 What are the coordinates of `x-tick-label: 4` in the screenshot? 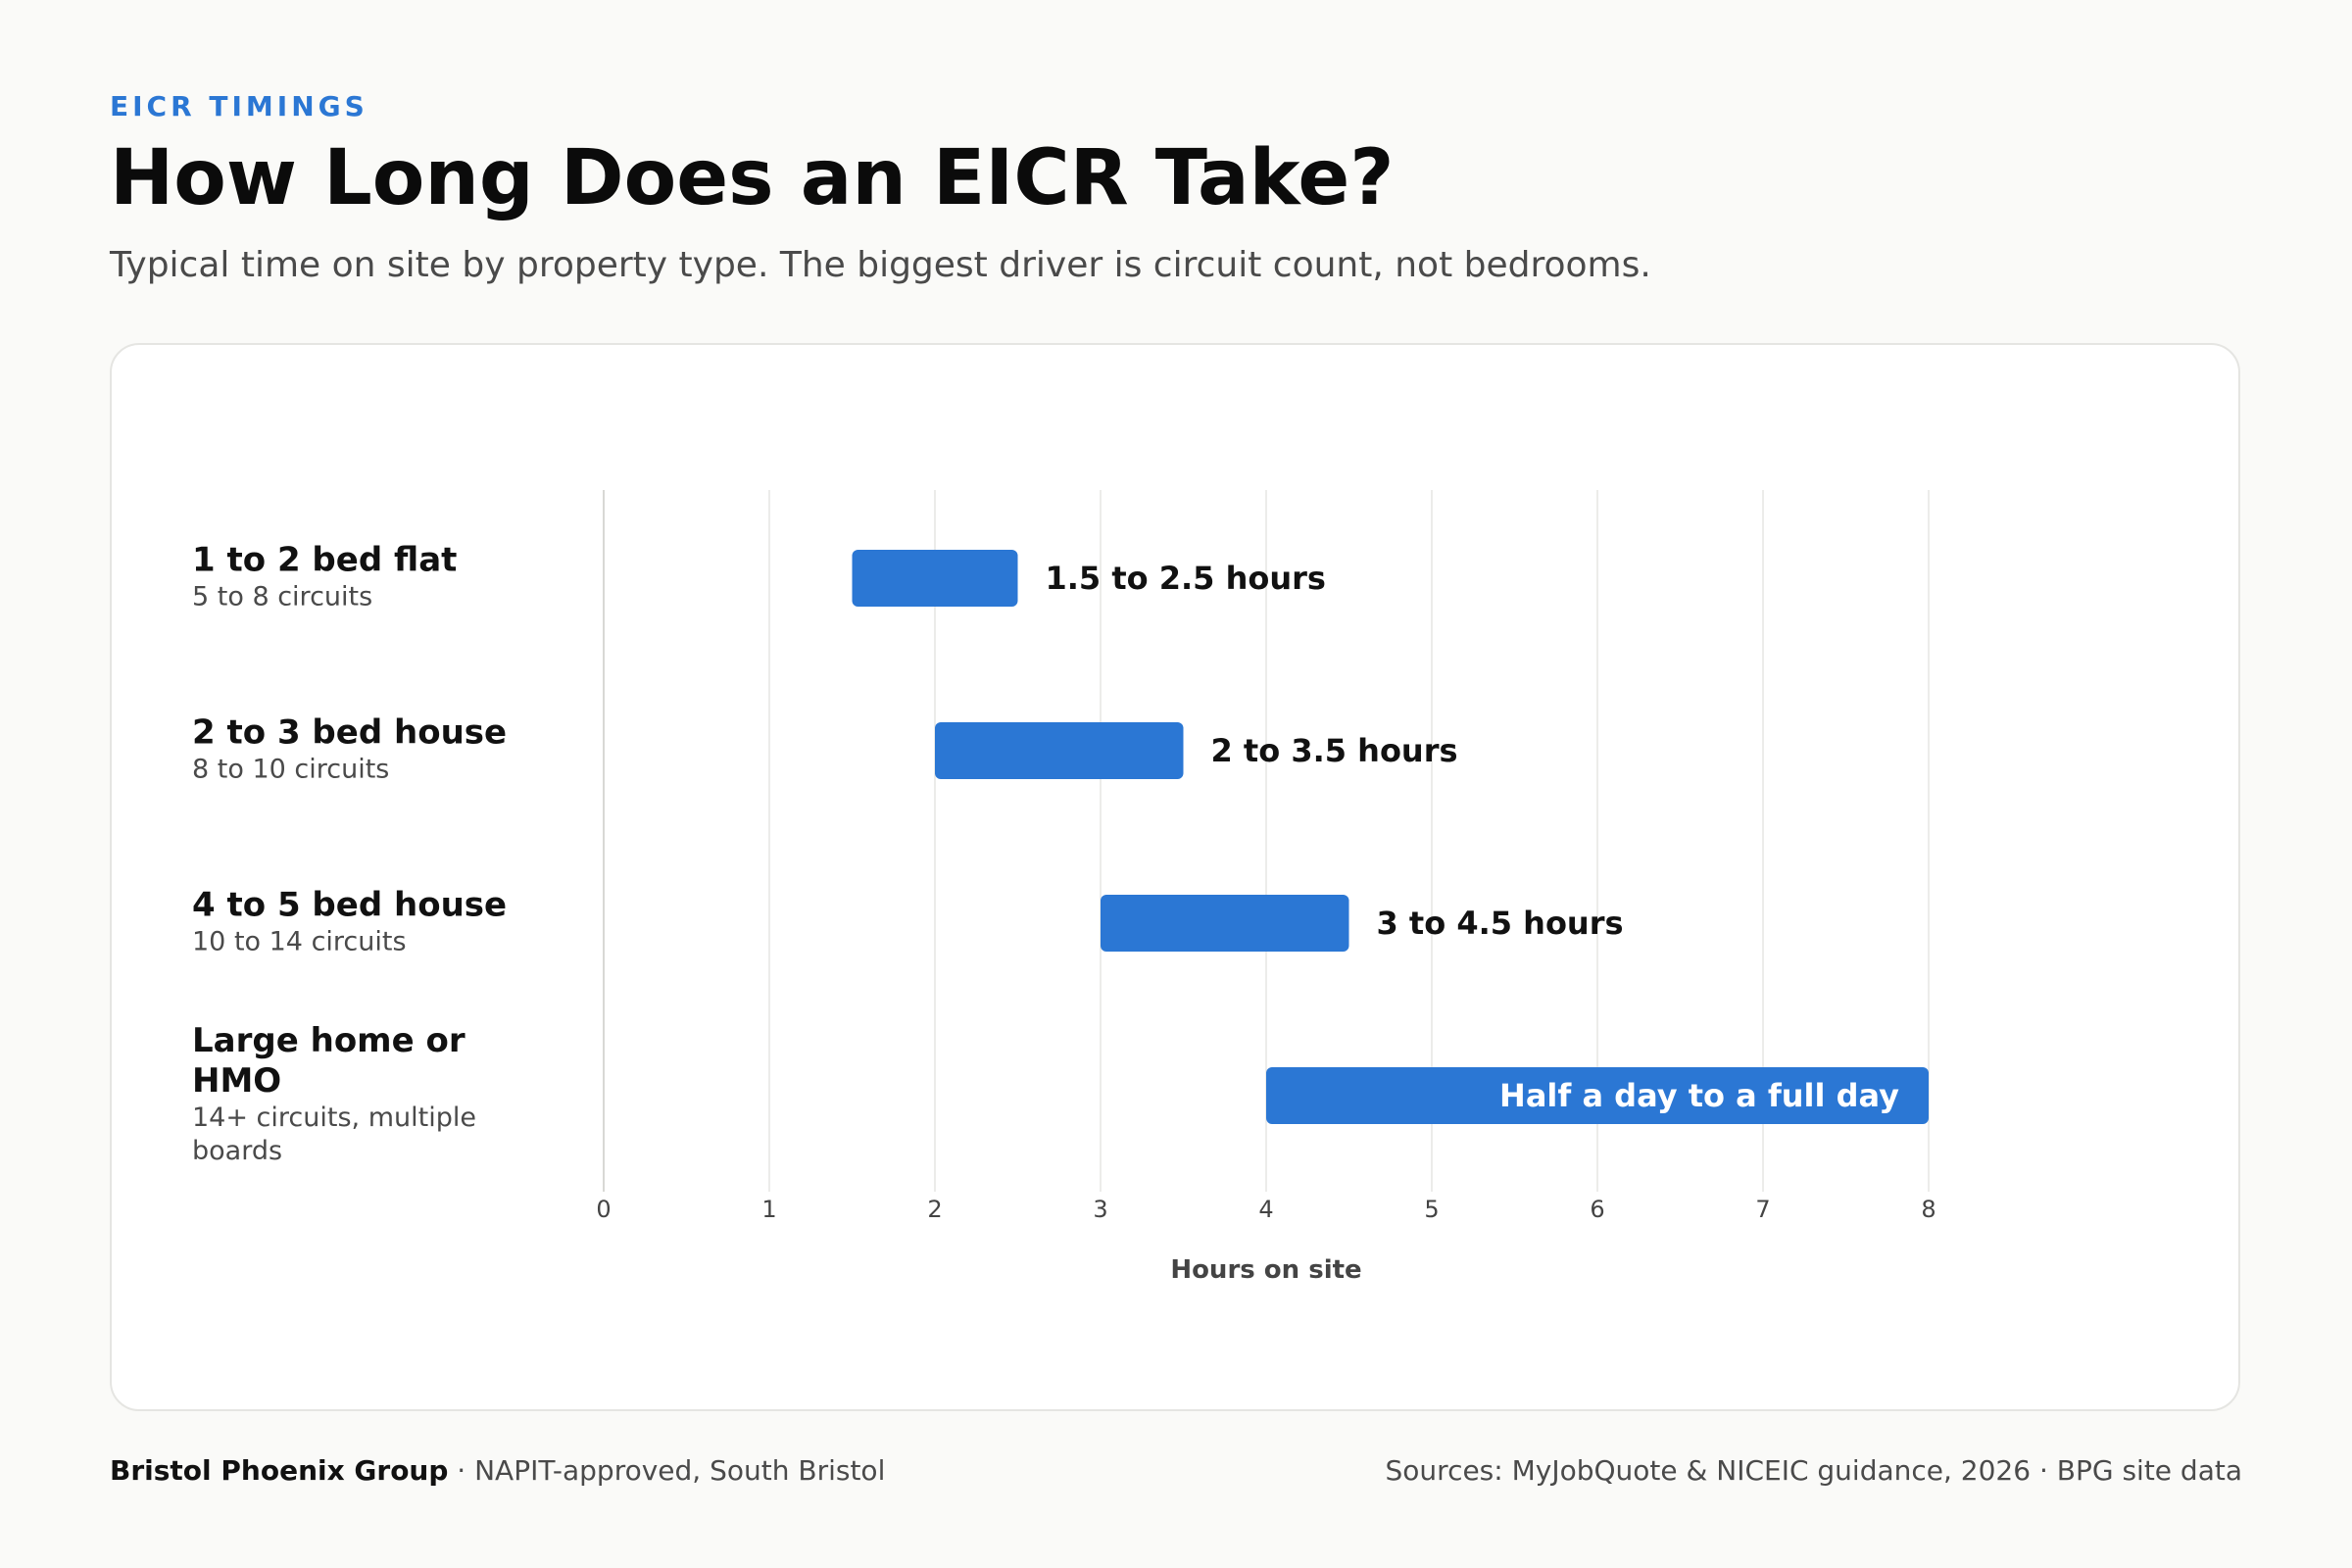 It's located at (1265, 1209).